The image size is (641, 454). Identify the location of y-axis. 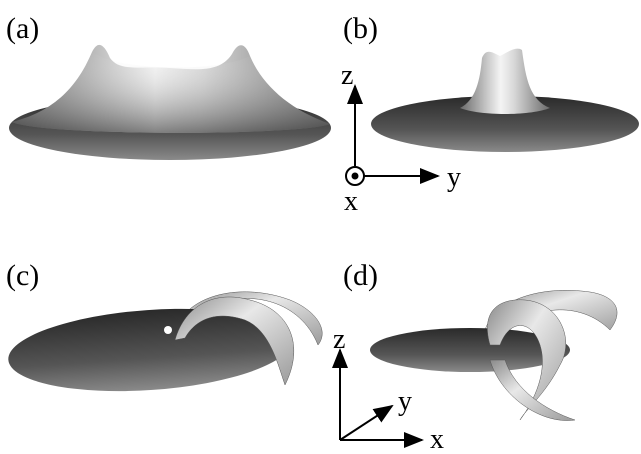
(366, 422).